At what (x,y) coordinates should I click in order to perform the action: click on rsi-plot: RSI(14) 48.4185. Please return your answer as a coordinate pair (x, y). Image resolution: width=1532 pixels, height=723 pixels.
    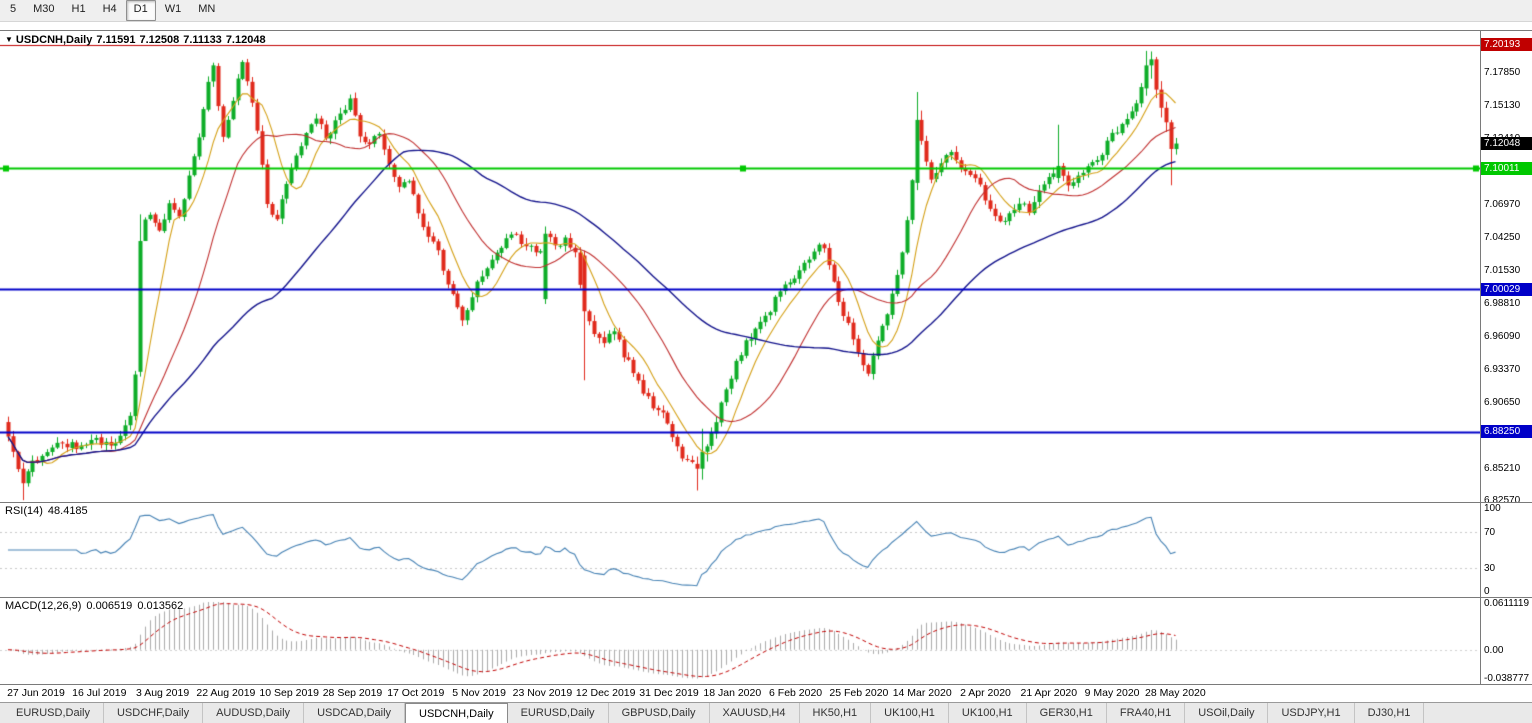
    Looking at the image, I should click on (740, 550).